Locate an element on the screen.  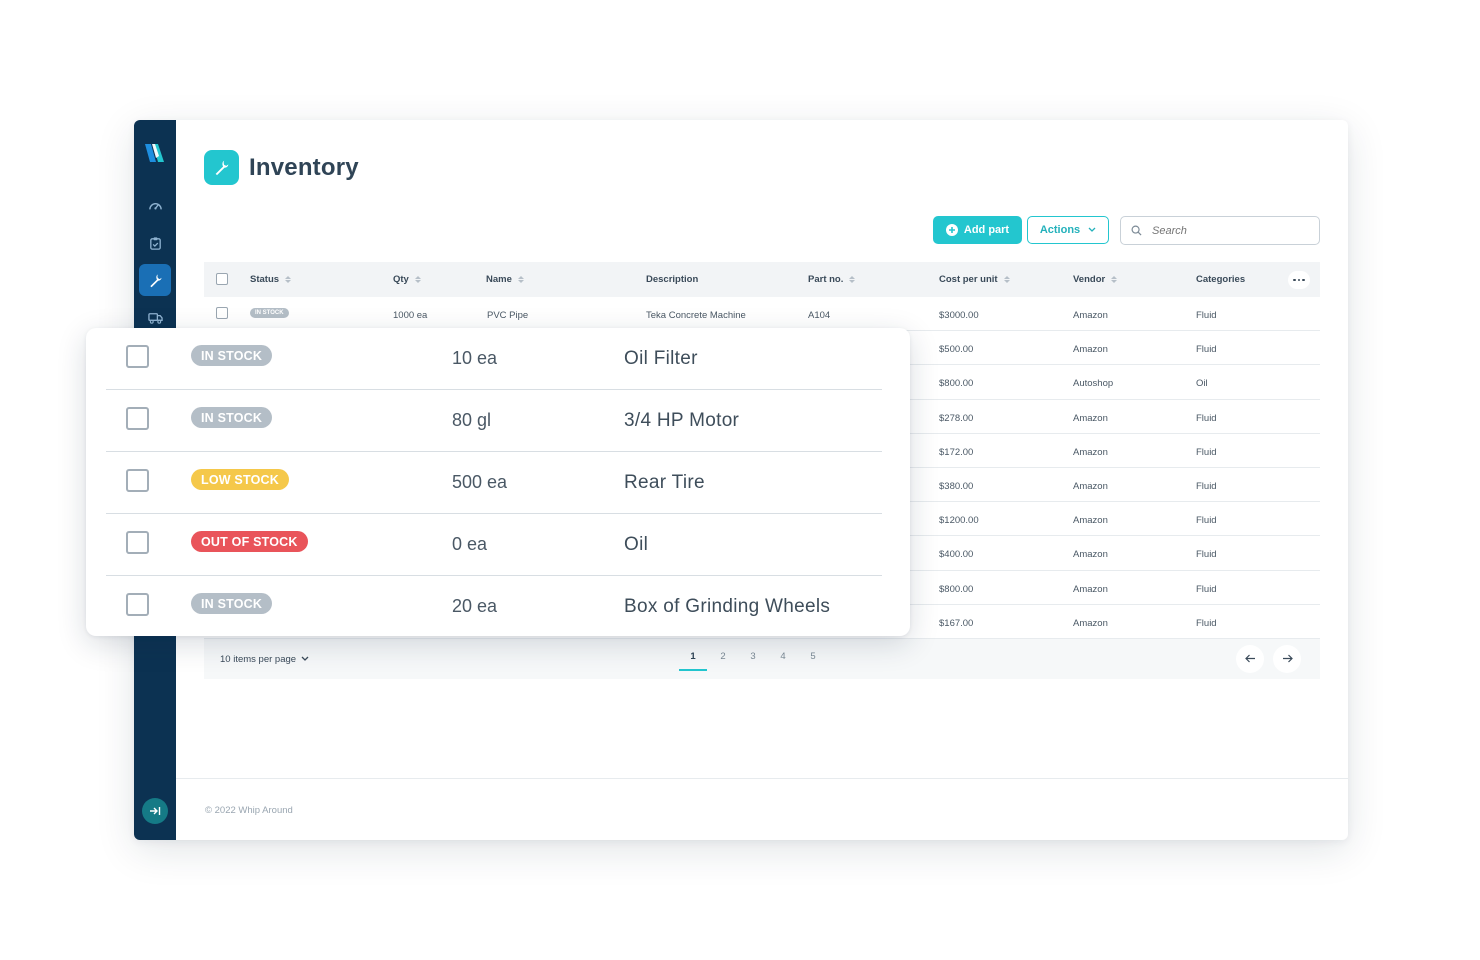
page-3: 3 is located at coordinates (753, 656).